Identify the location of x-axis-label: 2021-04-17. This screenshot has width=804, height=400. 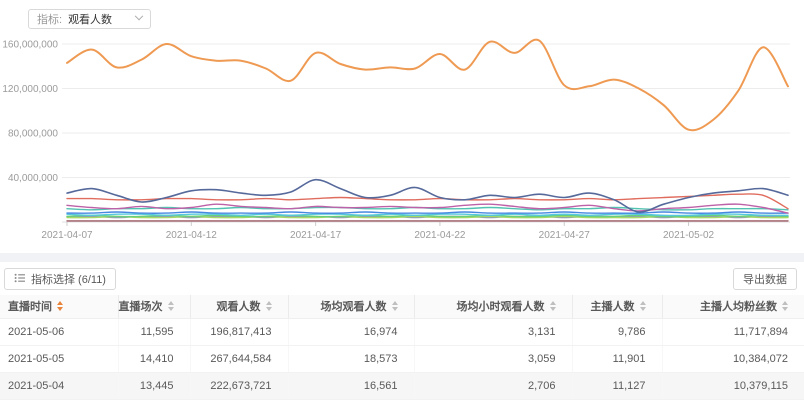
(316, 235).